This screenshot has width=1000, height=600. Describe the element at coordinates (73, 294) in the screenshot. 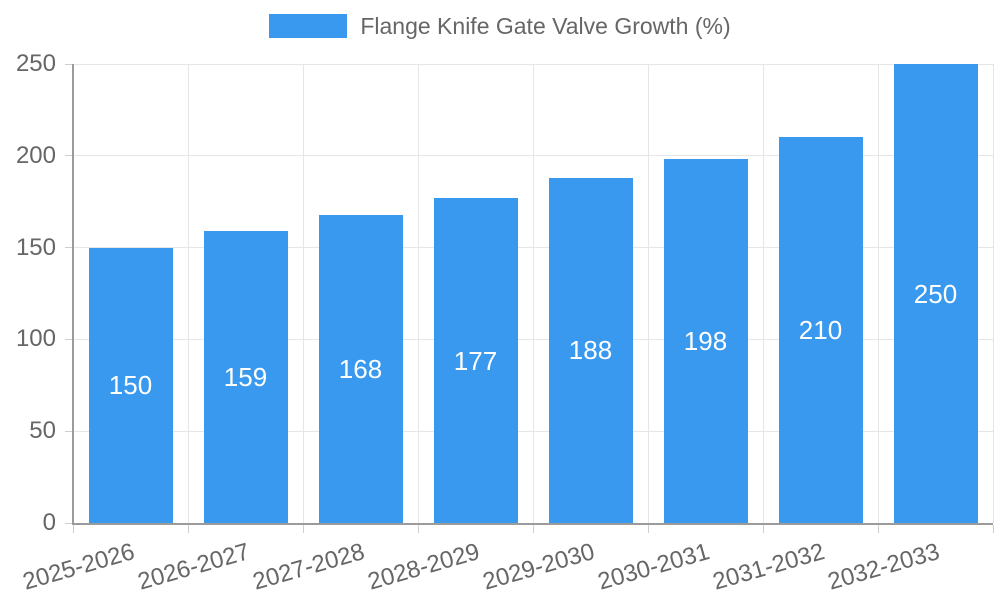

I see `y-axis-line` at that location.